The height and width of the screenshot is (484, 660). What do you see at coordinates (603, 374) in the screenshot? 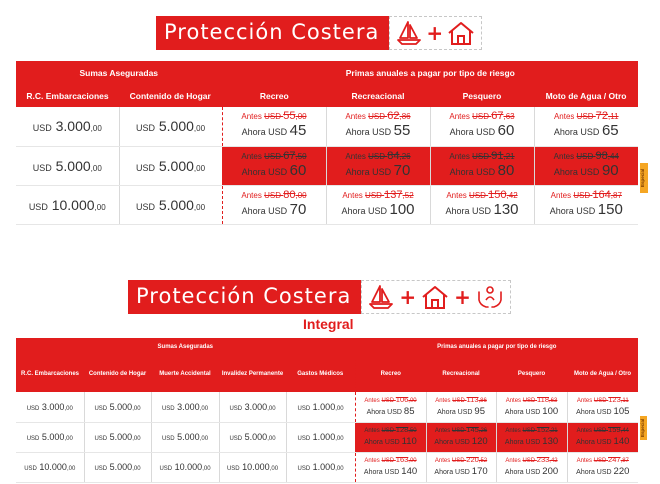
I see `col-moto-agua: Moto de Agua / Otro` at bounding box center [603, 374].